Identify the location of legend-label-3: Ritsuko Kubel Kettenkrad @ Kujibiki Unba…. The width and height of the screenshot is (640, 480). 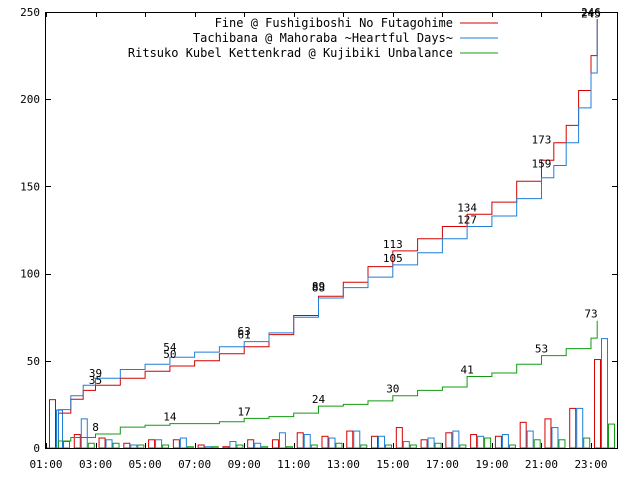
(290, 53).